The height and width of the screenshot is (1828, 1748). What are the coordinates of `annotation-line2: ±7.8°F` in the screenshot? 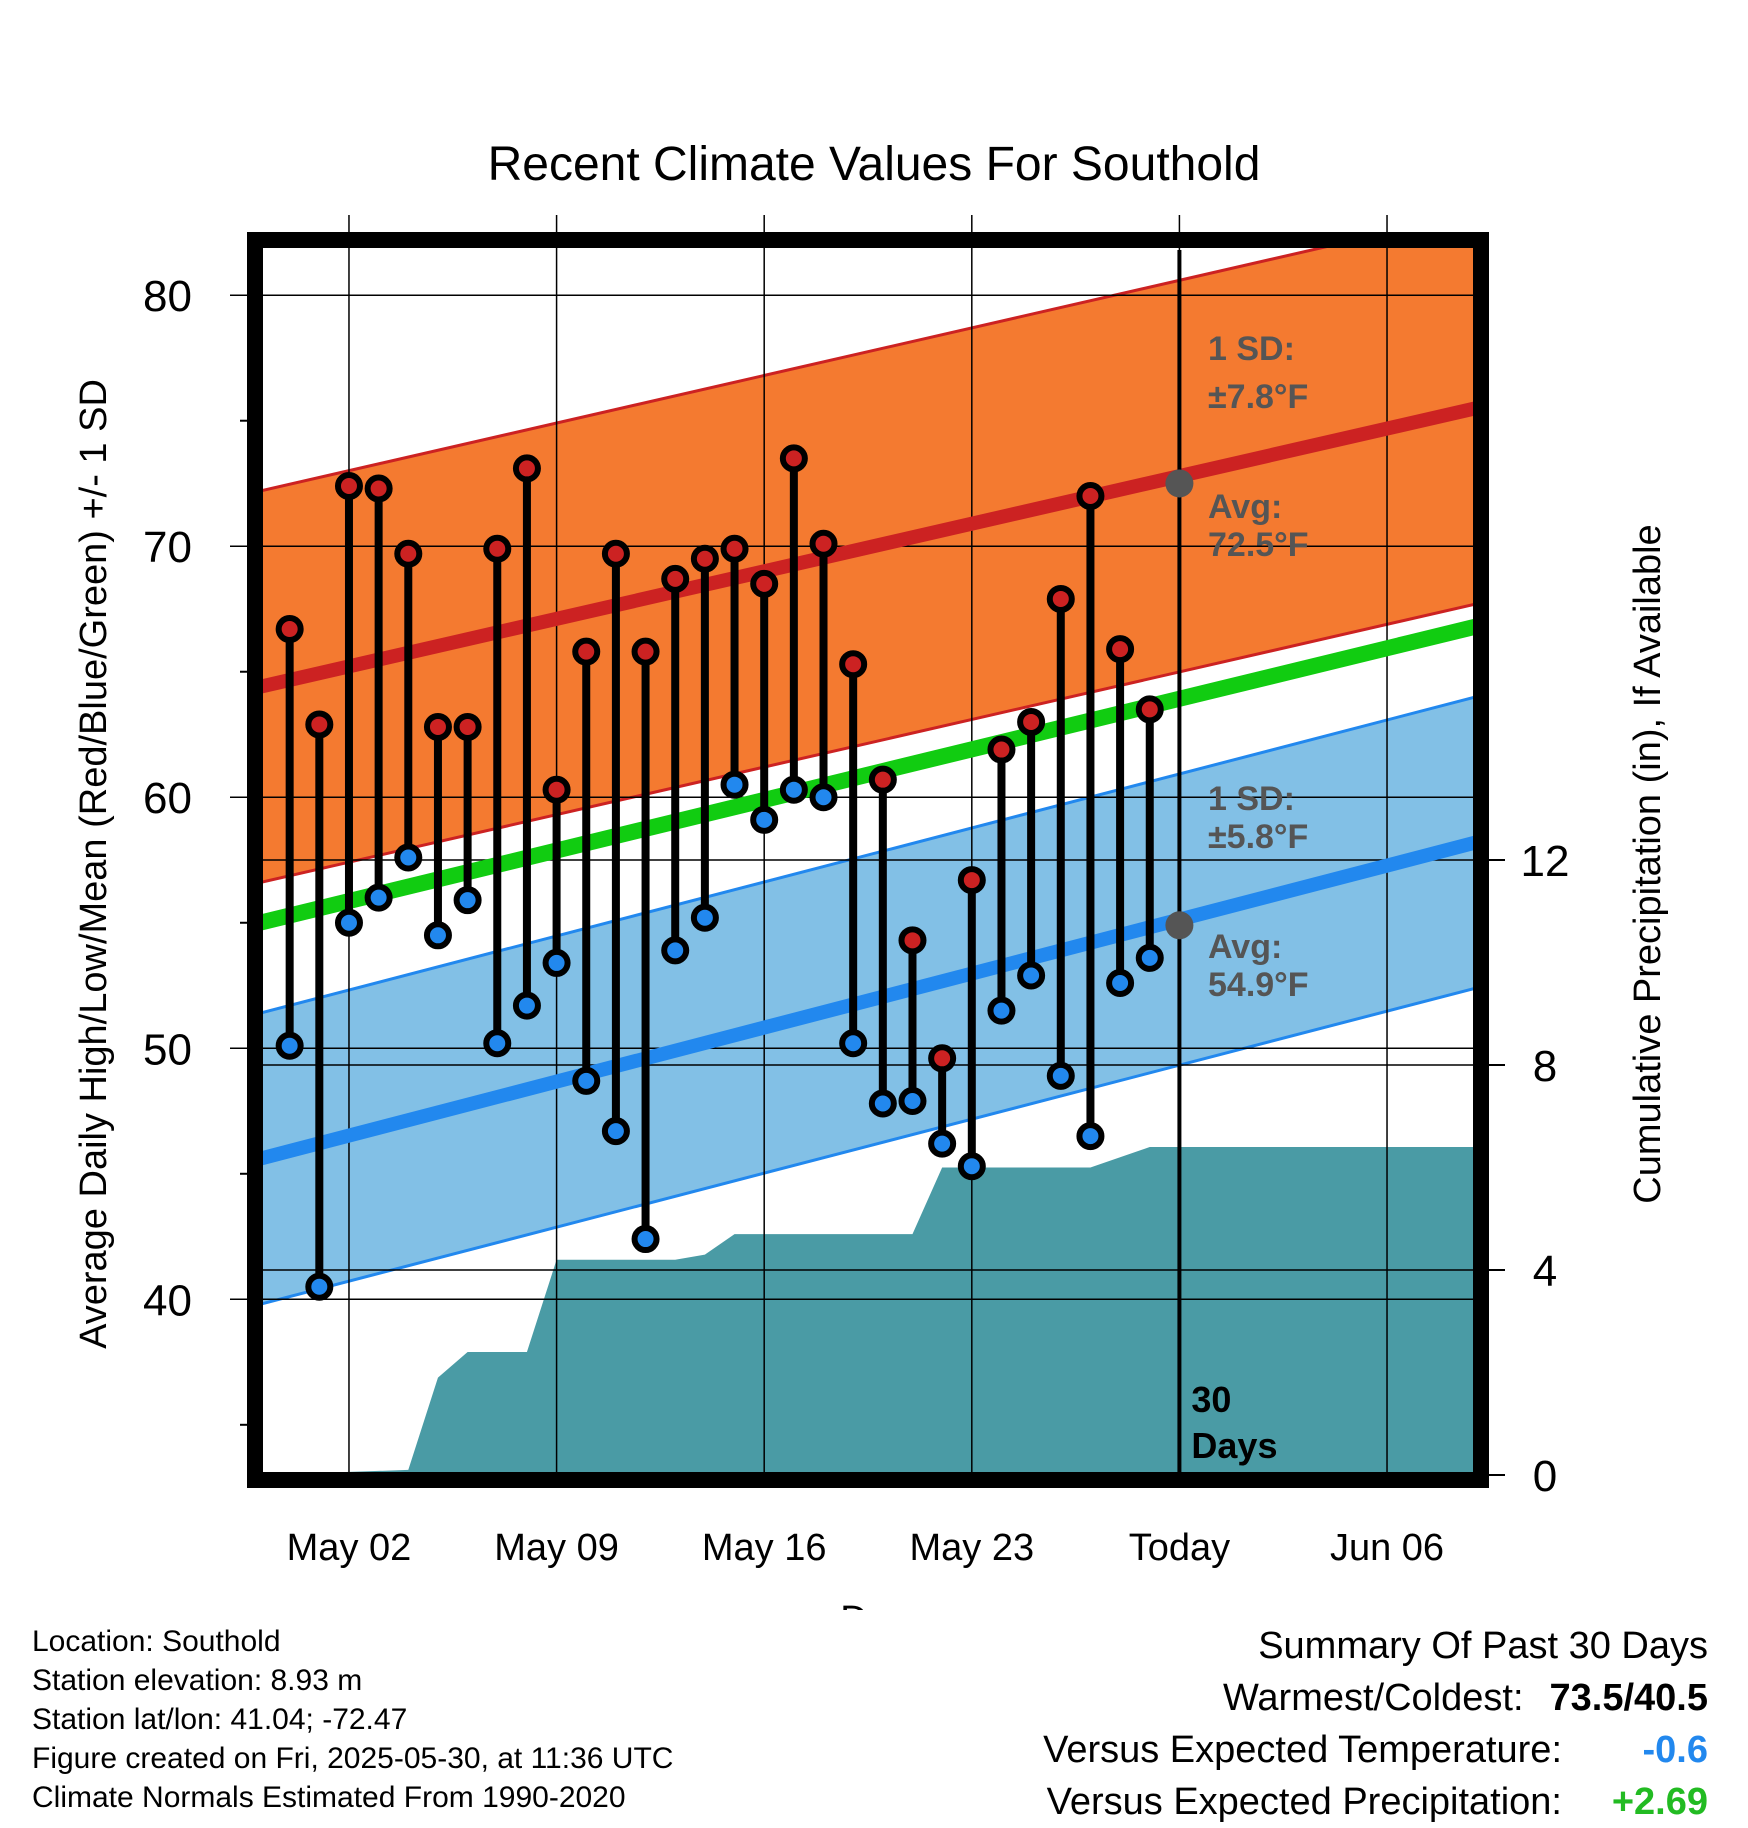 It's located at (1258, 397).